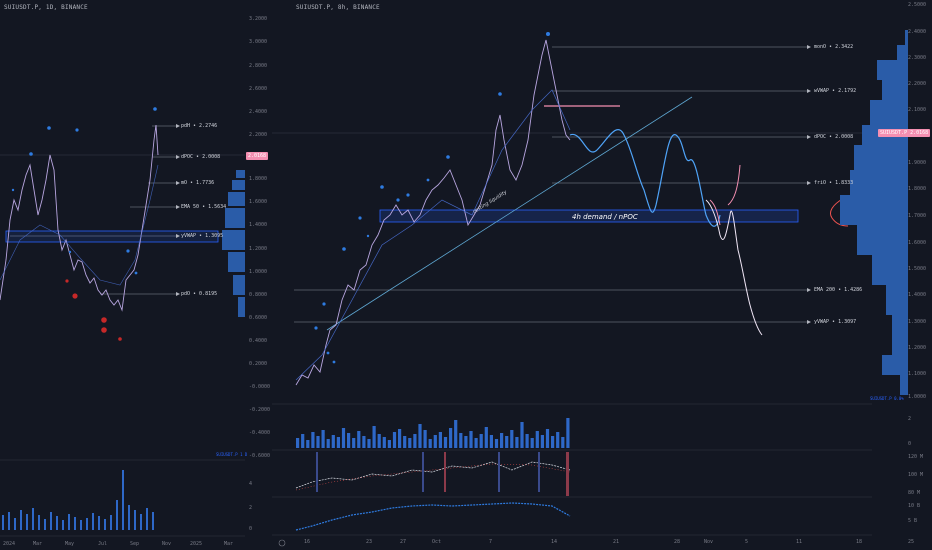  I want to click on left-volume-tick: 4, so click(251, 484).